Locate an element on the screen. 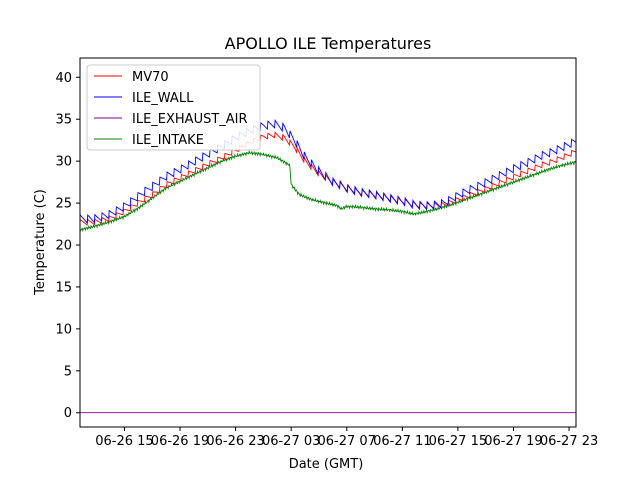 The width and height of the screenshot is (640, 480). y-axis: 0 5 10 15 20 25 30 35 40 is located at coordinates (67, 246).